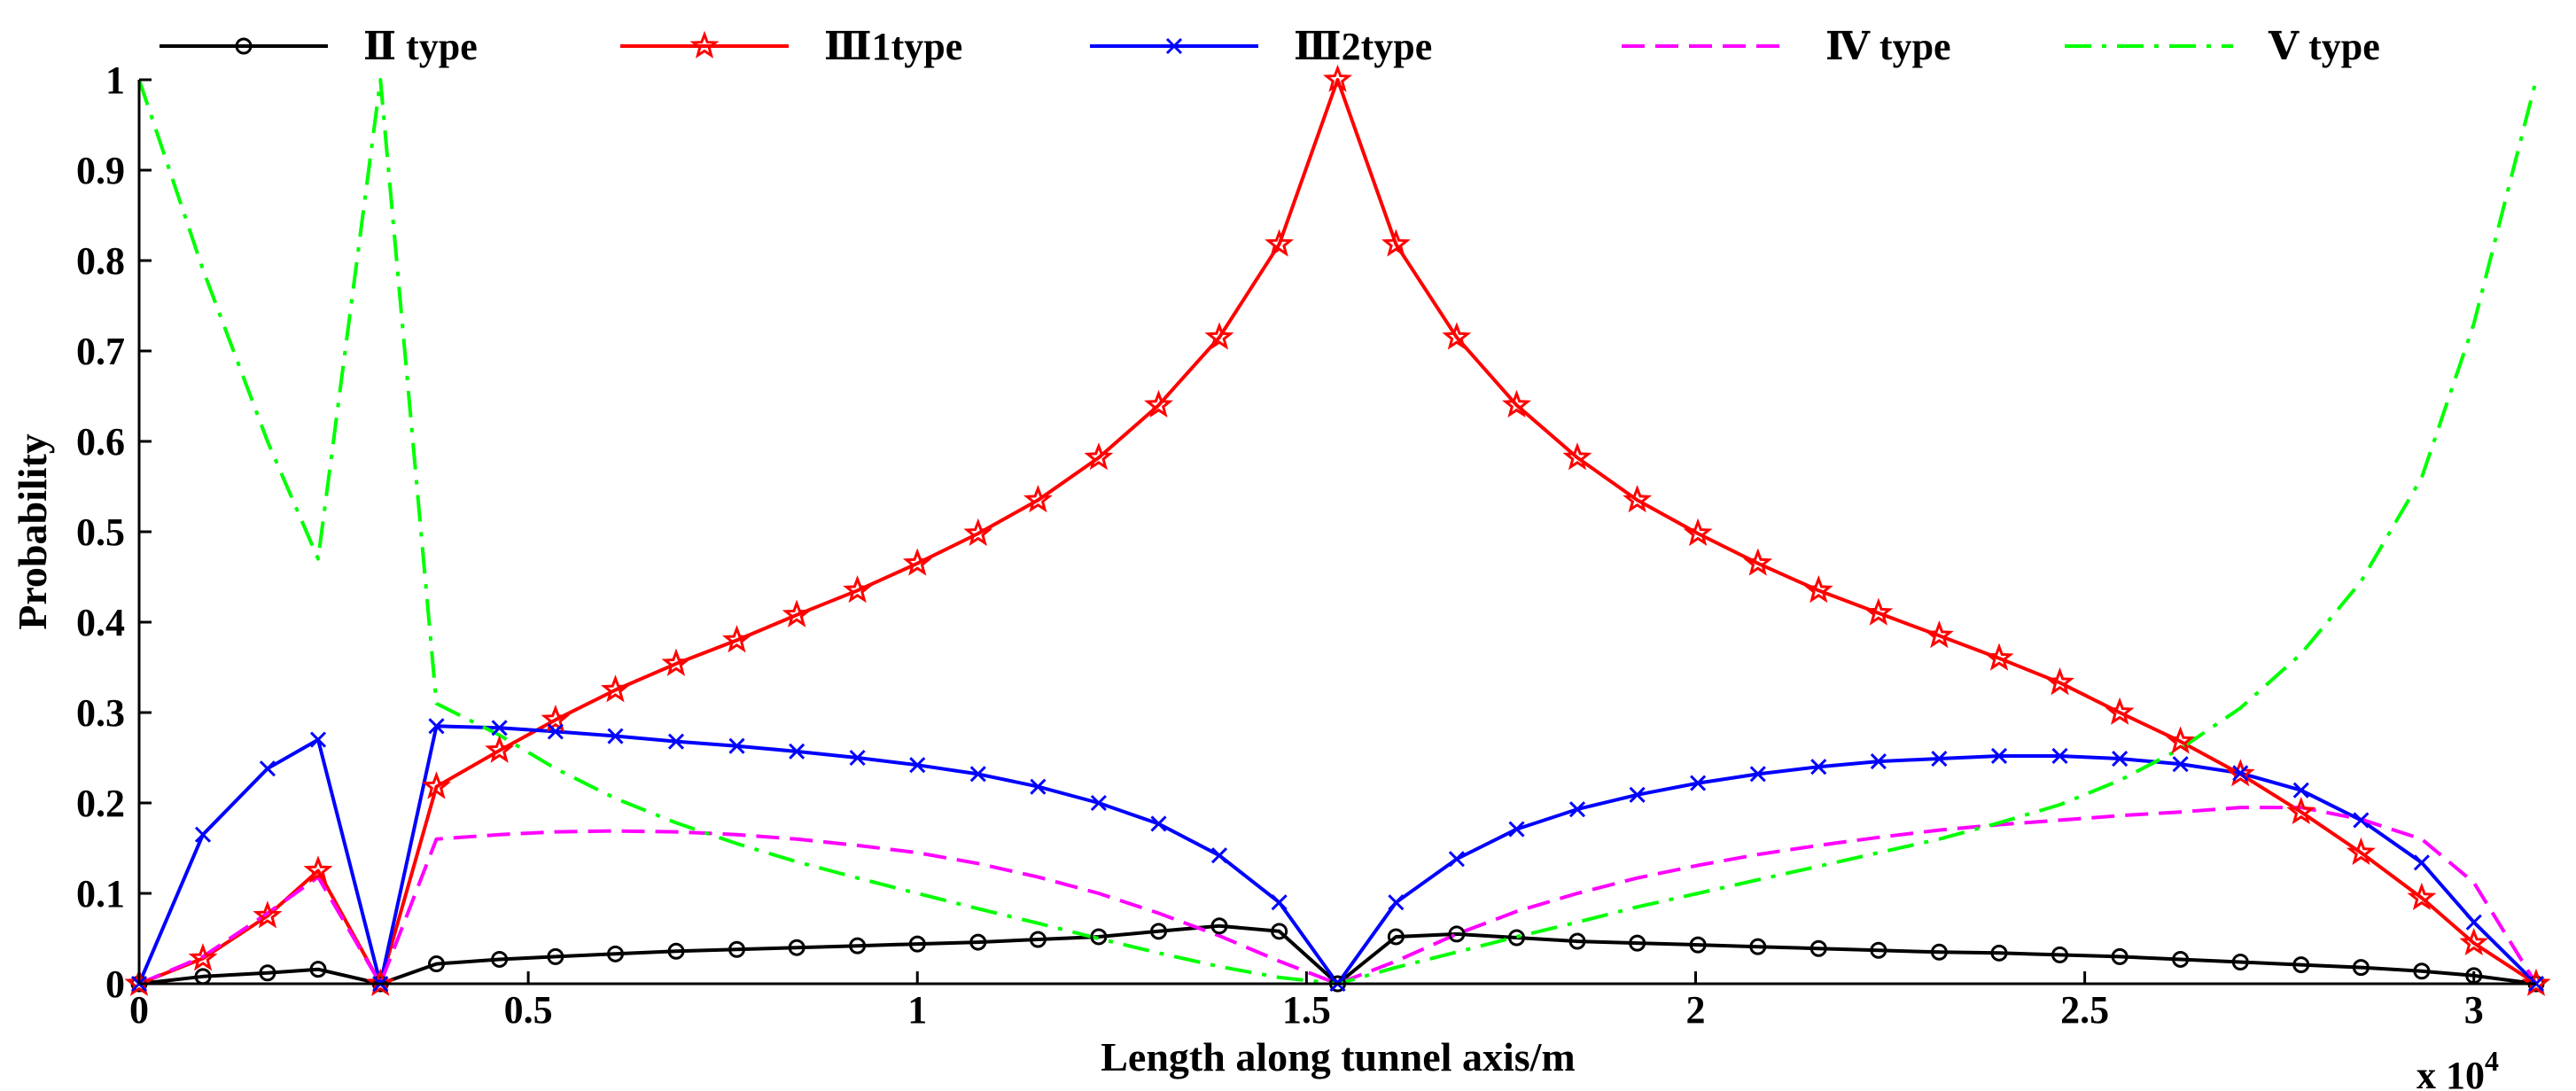  Describe the element at coordinates (893, 47) in the screenshot. I see `legend-label-2: Ⅲ1type` at that location.